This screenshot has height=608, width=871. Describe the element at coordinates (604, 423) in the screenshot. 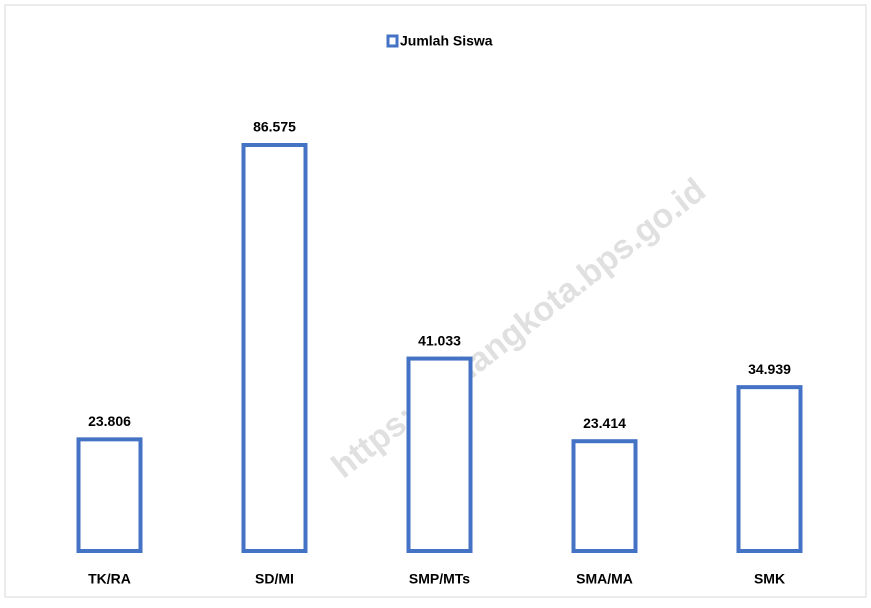

I see `value-label: 23.414` at that location.